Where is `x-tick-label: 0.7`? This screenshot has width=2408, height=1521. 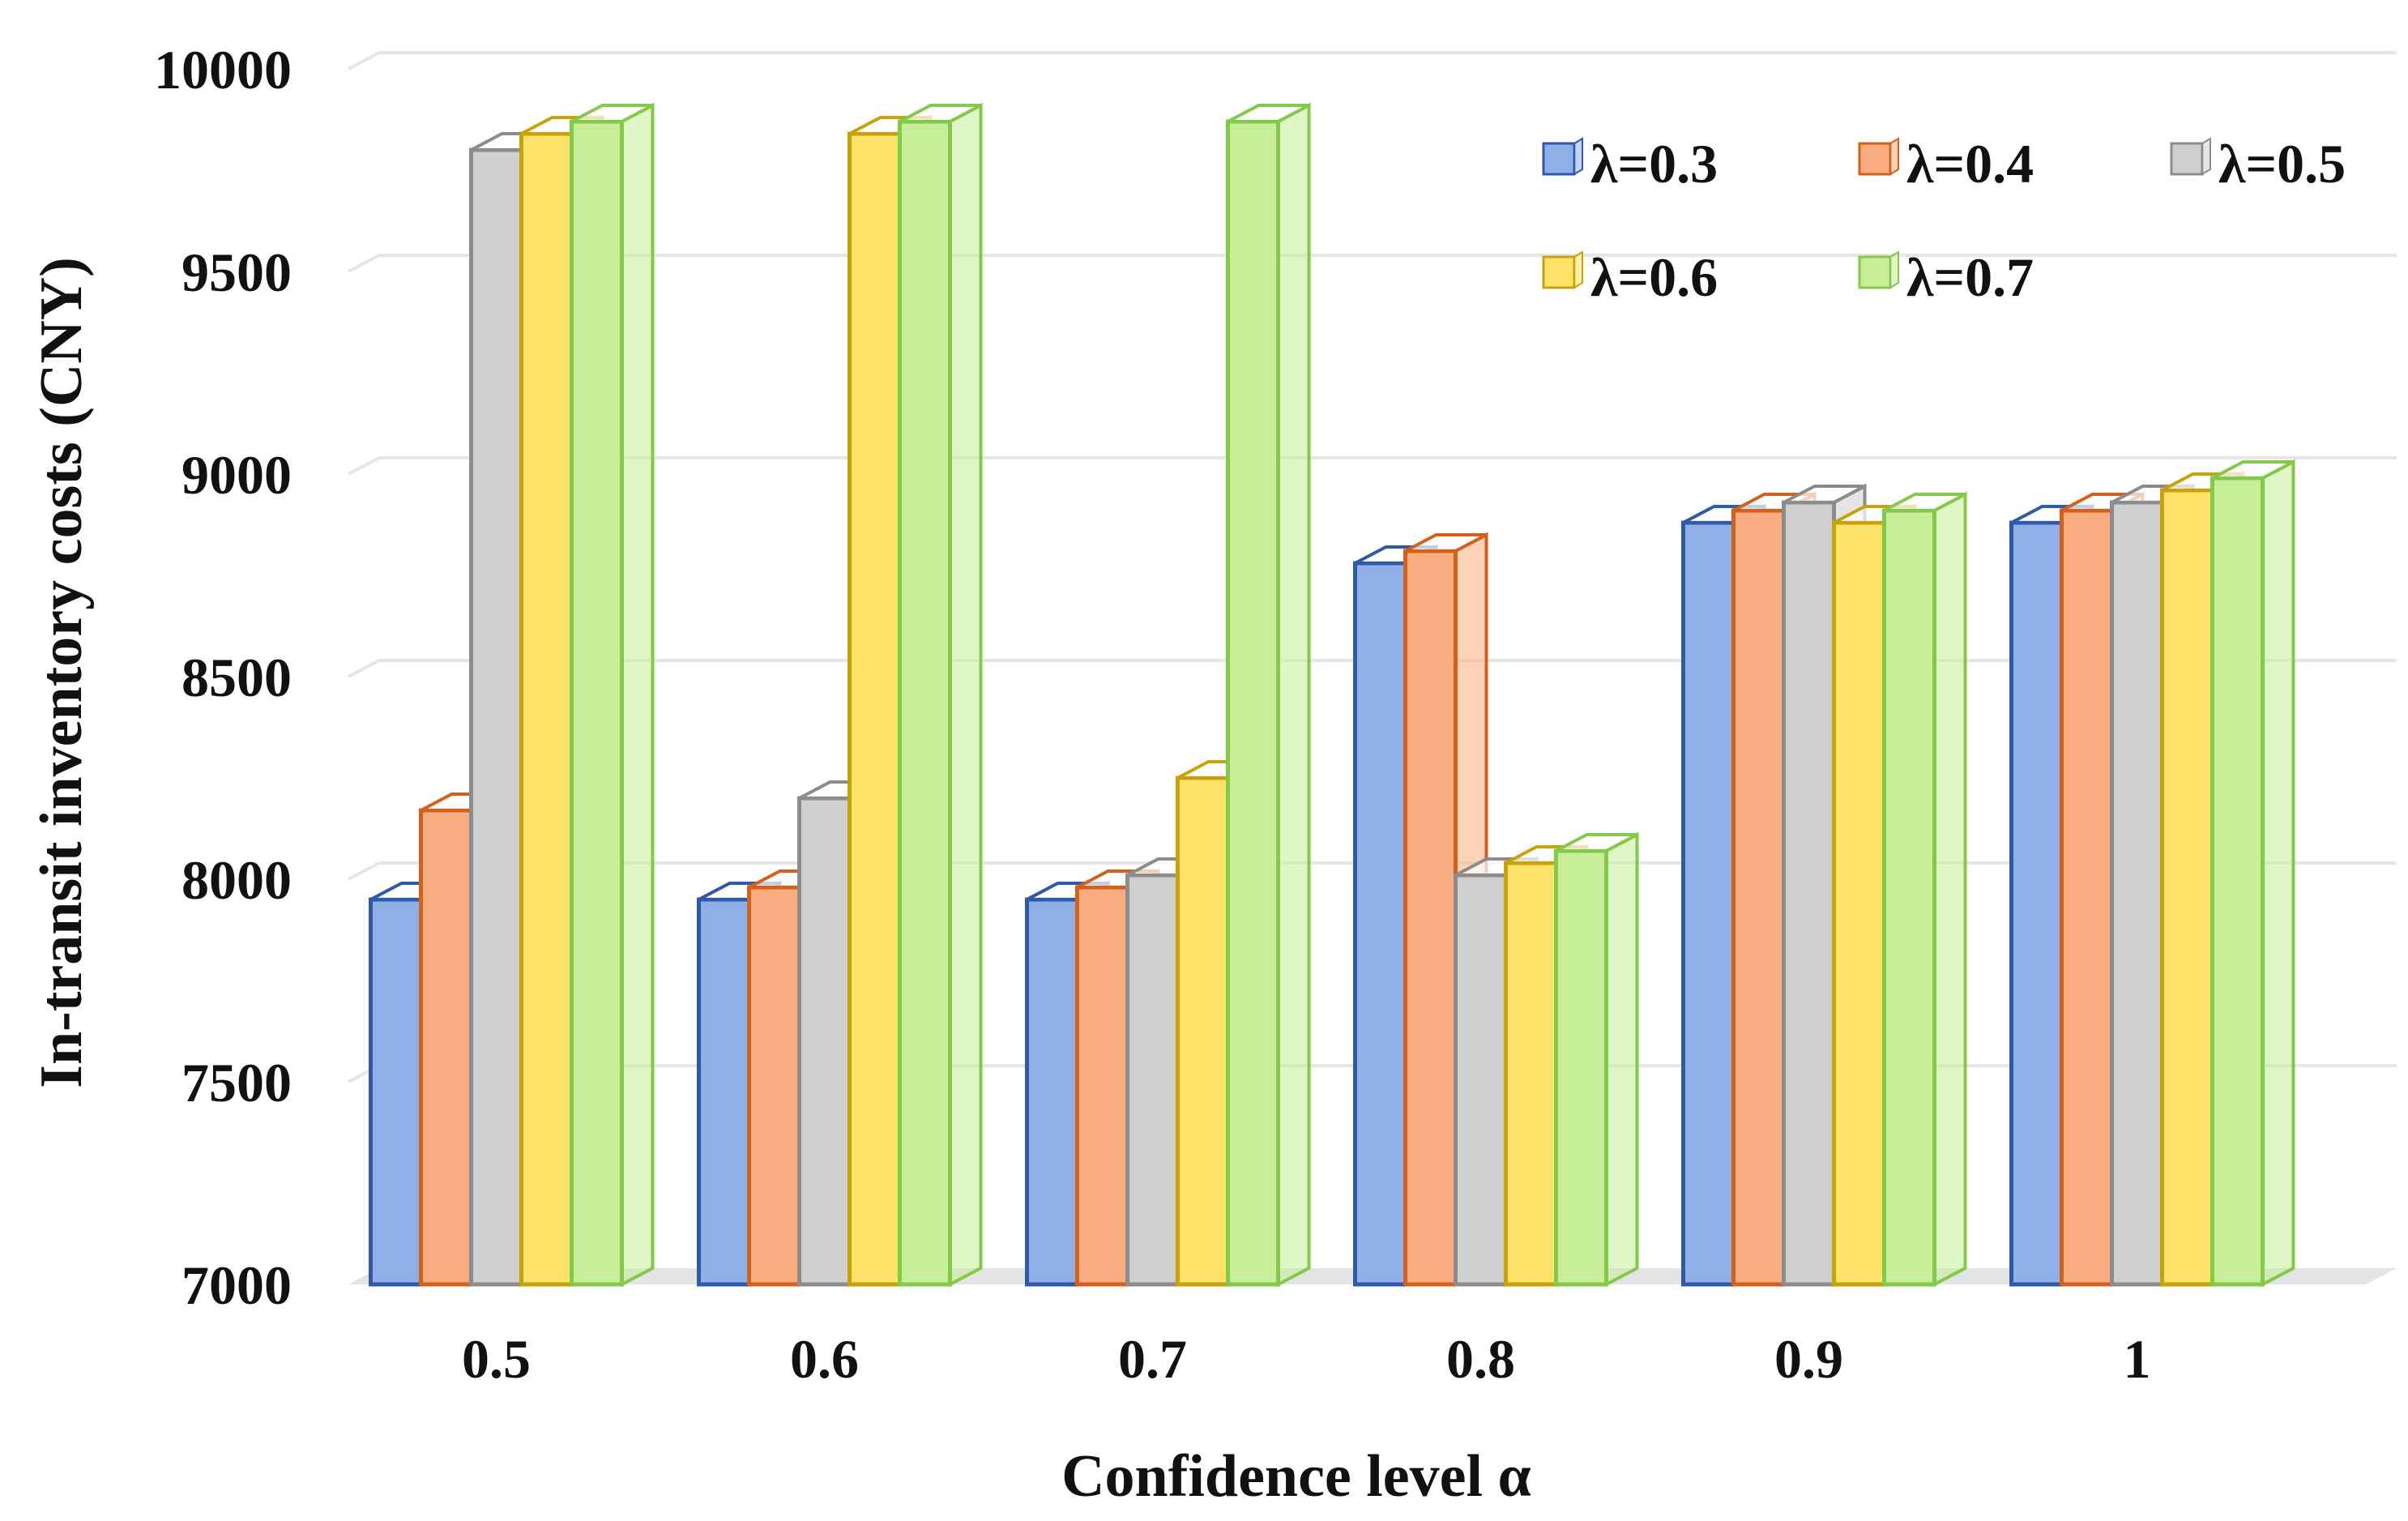
x-tick-label: 0.7 is located at coordinates (1152, 1359).